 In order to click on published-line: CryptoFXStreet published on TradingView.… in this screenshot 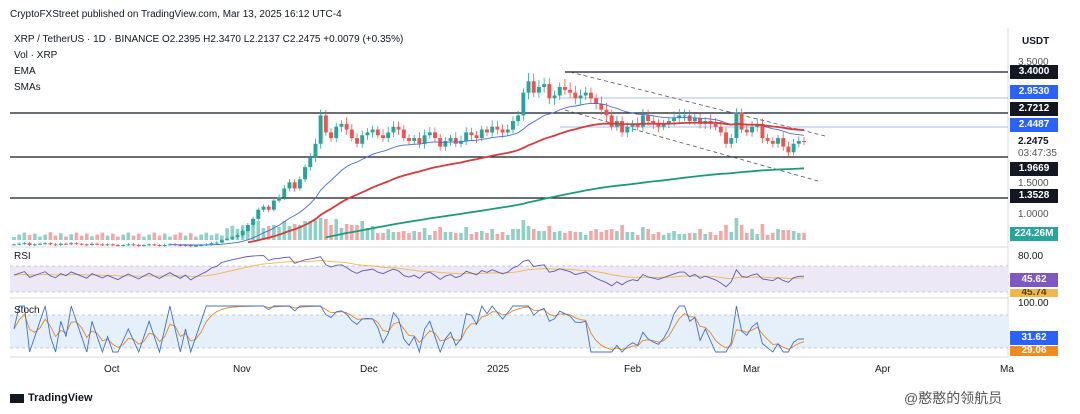, I will do `click(176, 14)`.